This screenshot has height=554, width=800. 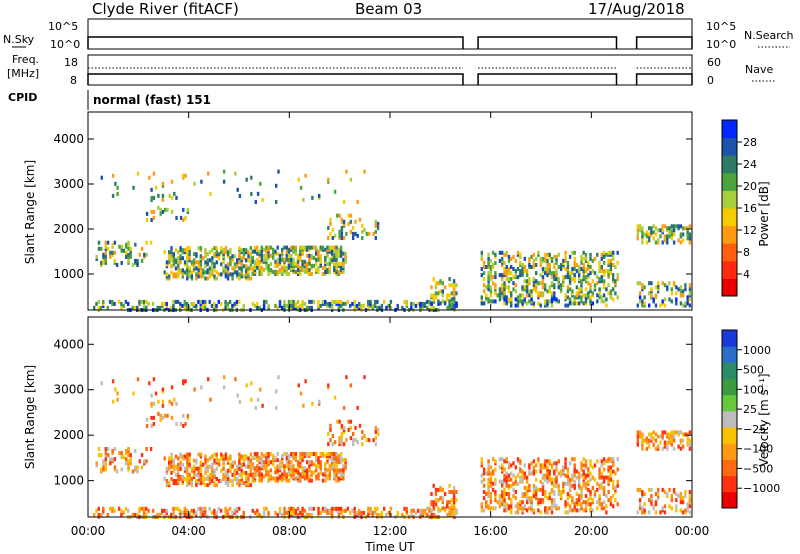 I want to click on freq-trace, so click(x=664, y=79).